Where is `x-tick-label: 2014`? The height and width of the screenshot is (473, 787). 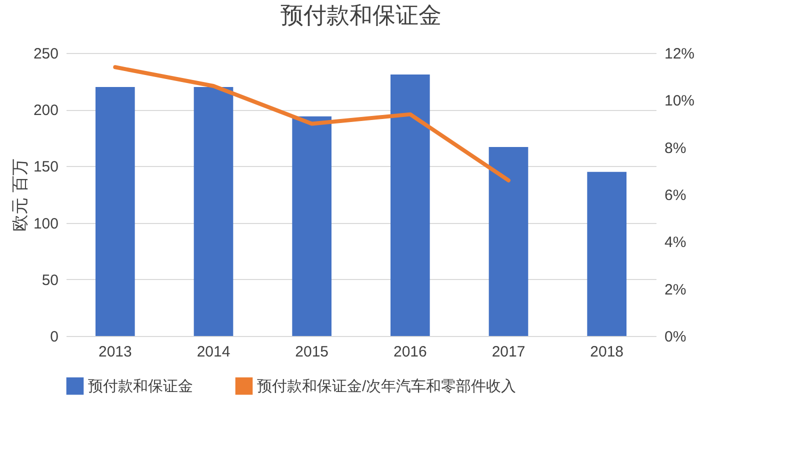
x-tick-label: 2014 is located at coordinates (213, 352).